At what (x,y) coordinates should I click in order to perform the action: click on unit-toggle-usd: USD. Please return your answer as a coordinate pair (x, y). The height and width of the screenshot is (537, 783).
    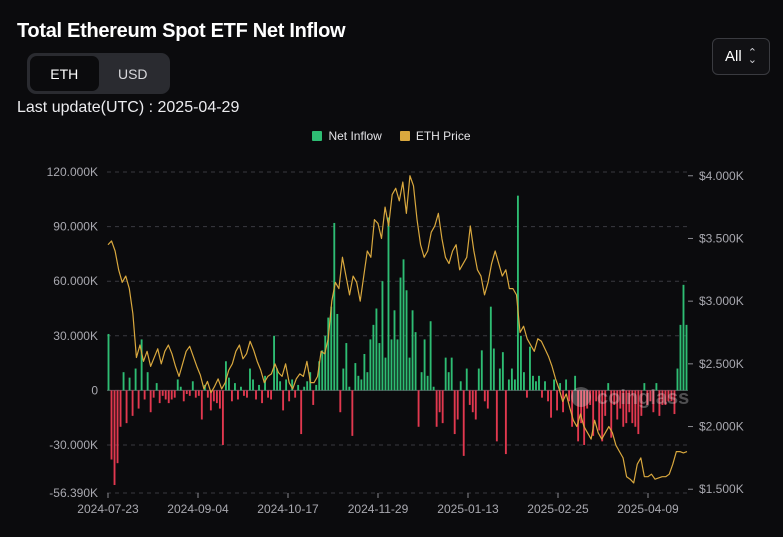
    Looking at the image, I should click on (132, 73).